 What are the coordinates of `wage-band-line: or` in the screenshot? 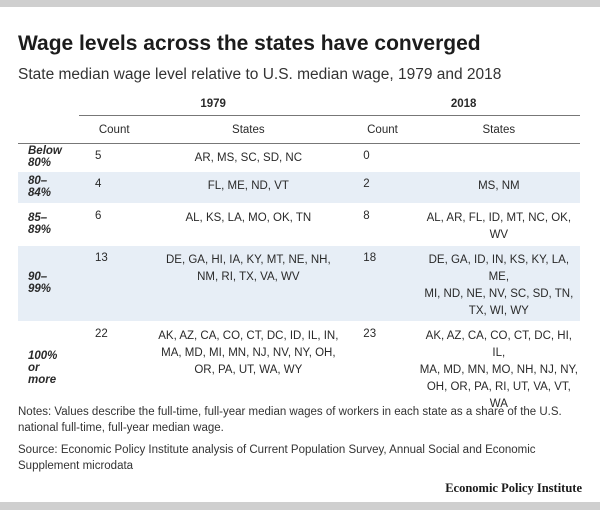 It's located at (34, 367).